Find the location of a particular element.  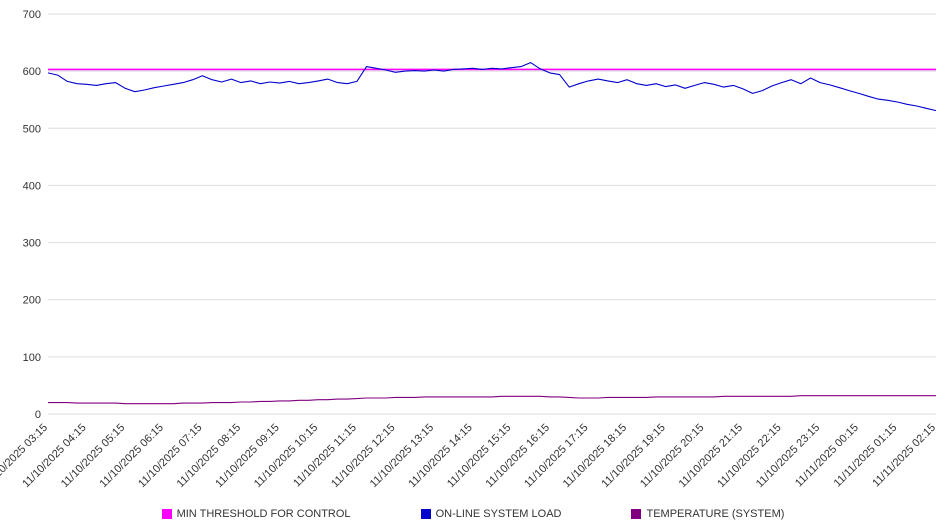

y-tick-label: 300 is located at coordinates (32, 244).